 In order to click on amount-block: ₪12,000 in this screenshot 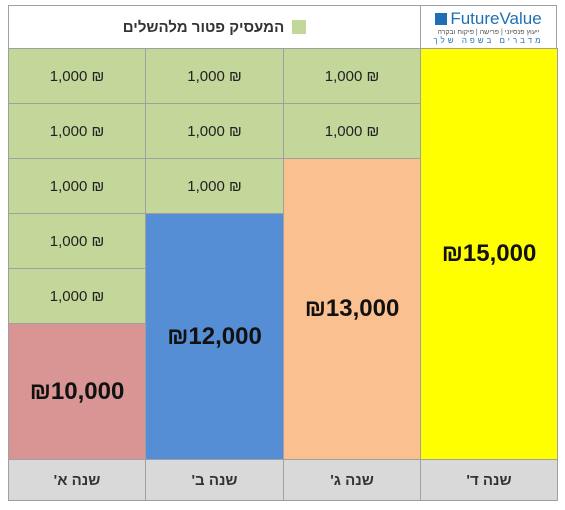, I will do `click(214, 336)`.